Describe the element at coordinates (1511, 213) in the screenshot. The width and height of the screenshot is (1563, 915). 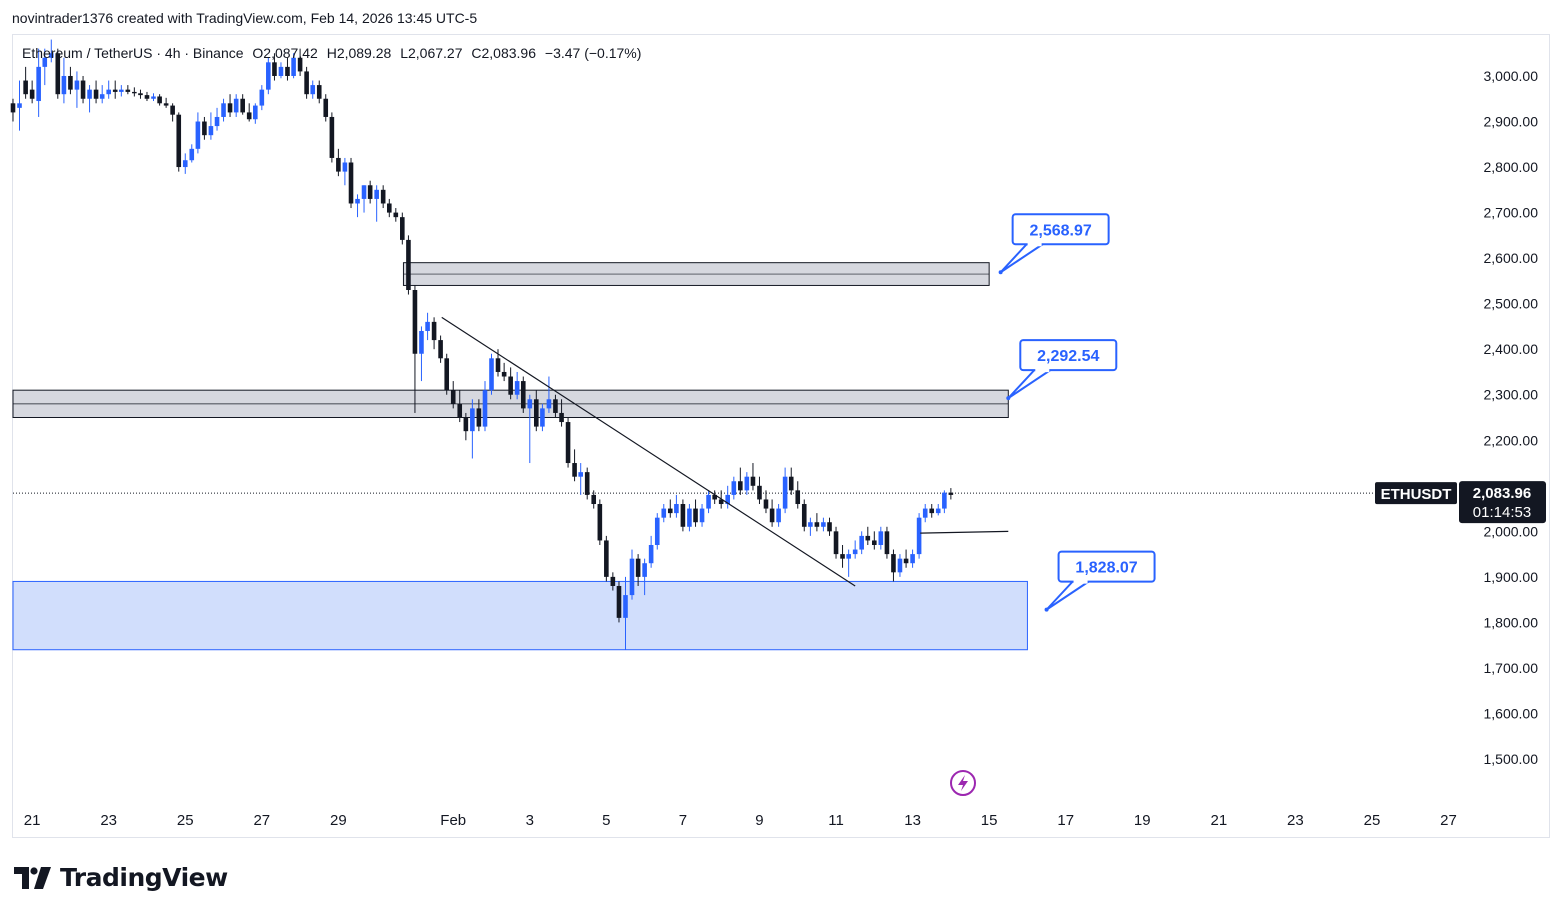
I see `y-tick-label: 2,700.00` at that location.